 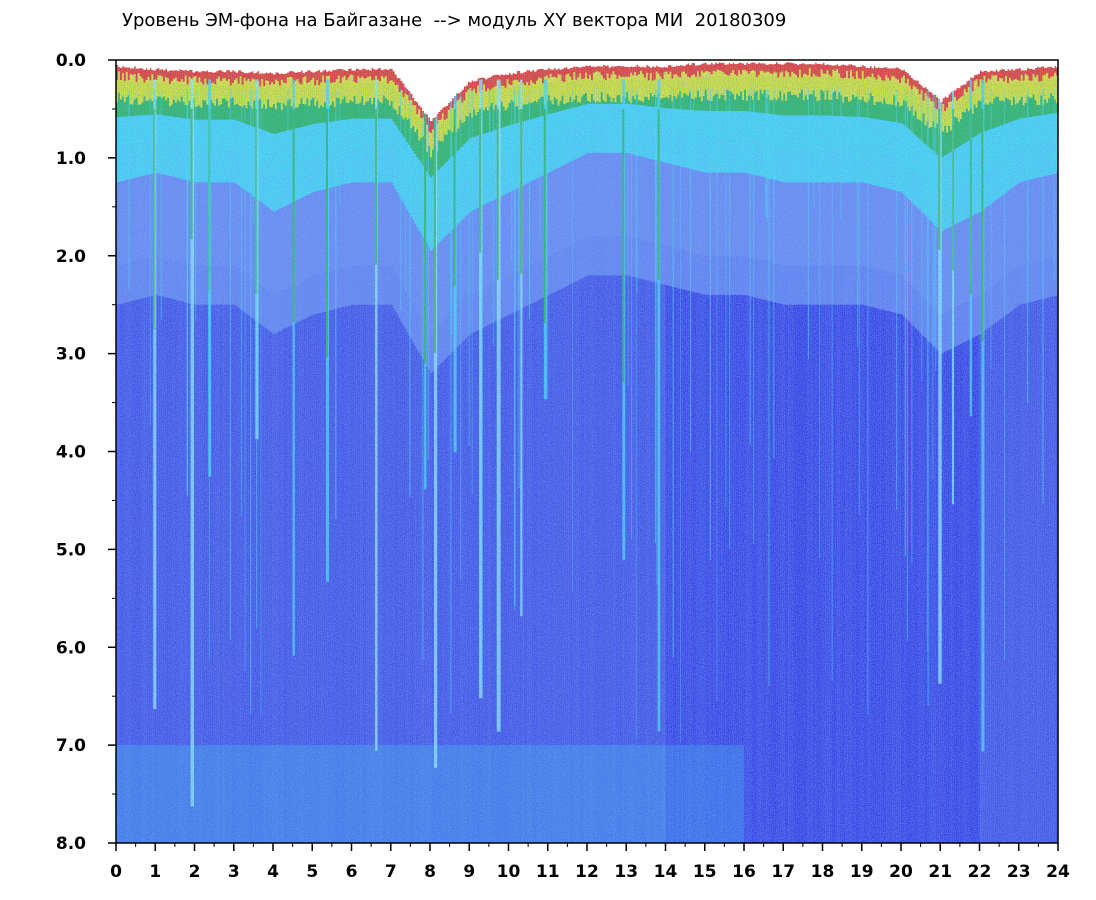 I want to click on x-tick-label: 12, so click(x=587, y=872).